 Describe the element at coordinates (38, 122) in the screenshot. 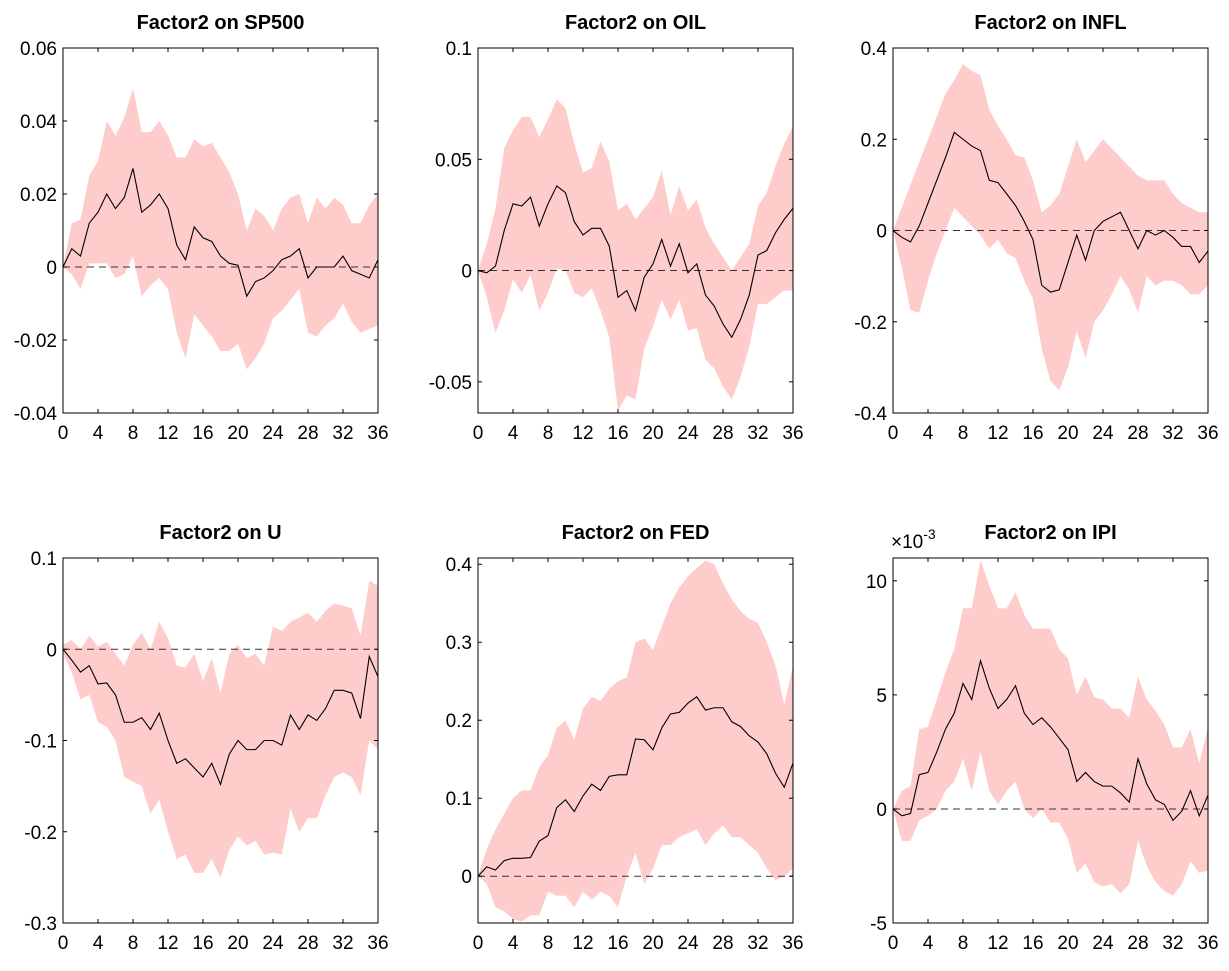

I see `y-tick-label: 0.04` at that location.